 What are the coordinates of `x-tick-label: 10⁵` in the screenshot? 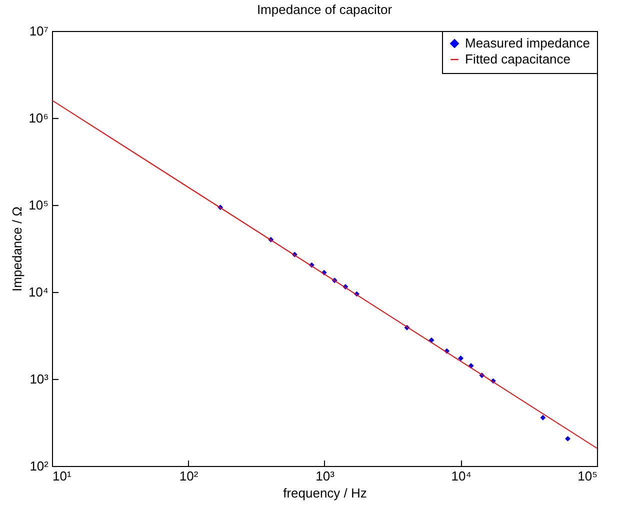 It's located at (588, 476).